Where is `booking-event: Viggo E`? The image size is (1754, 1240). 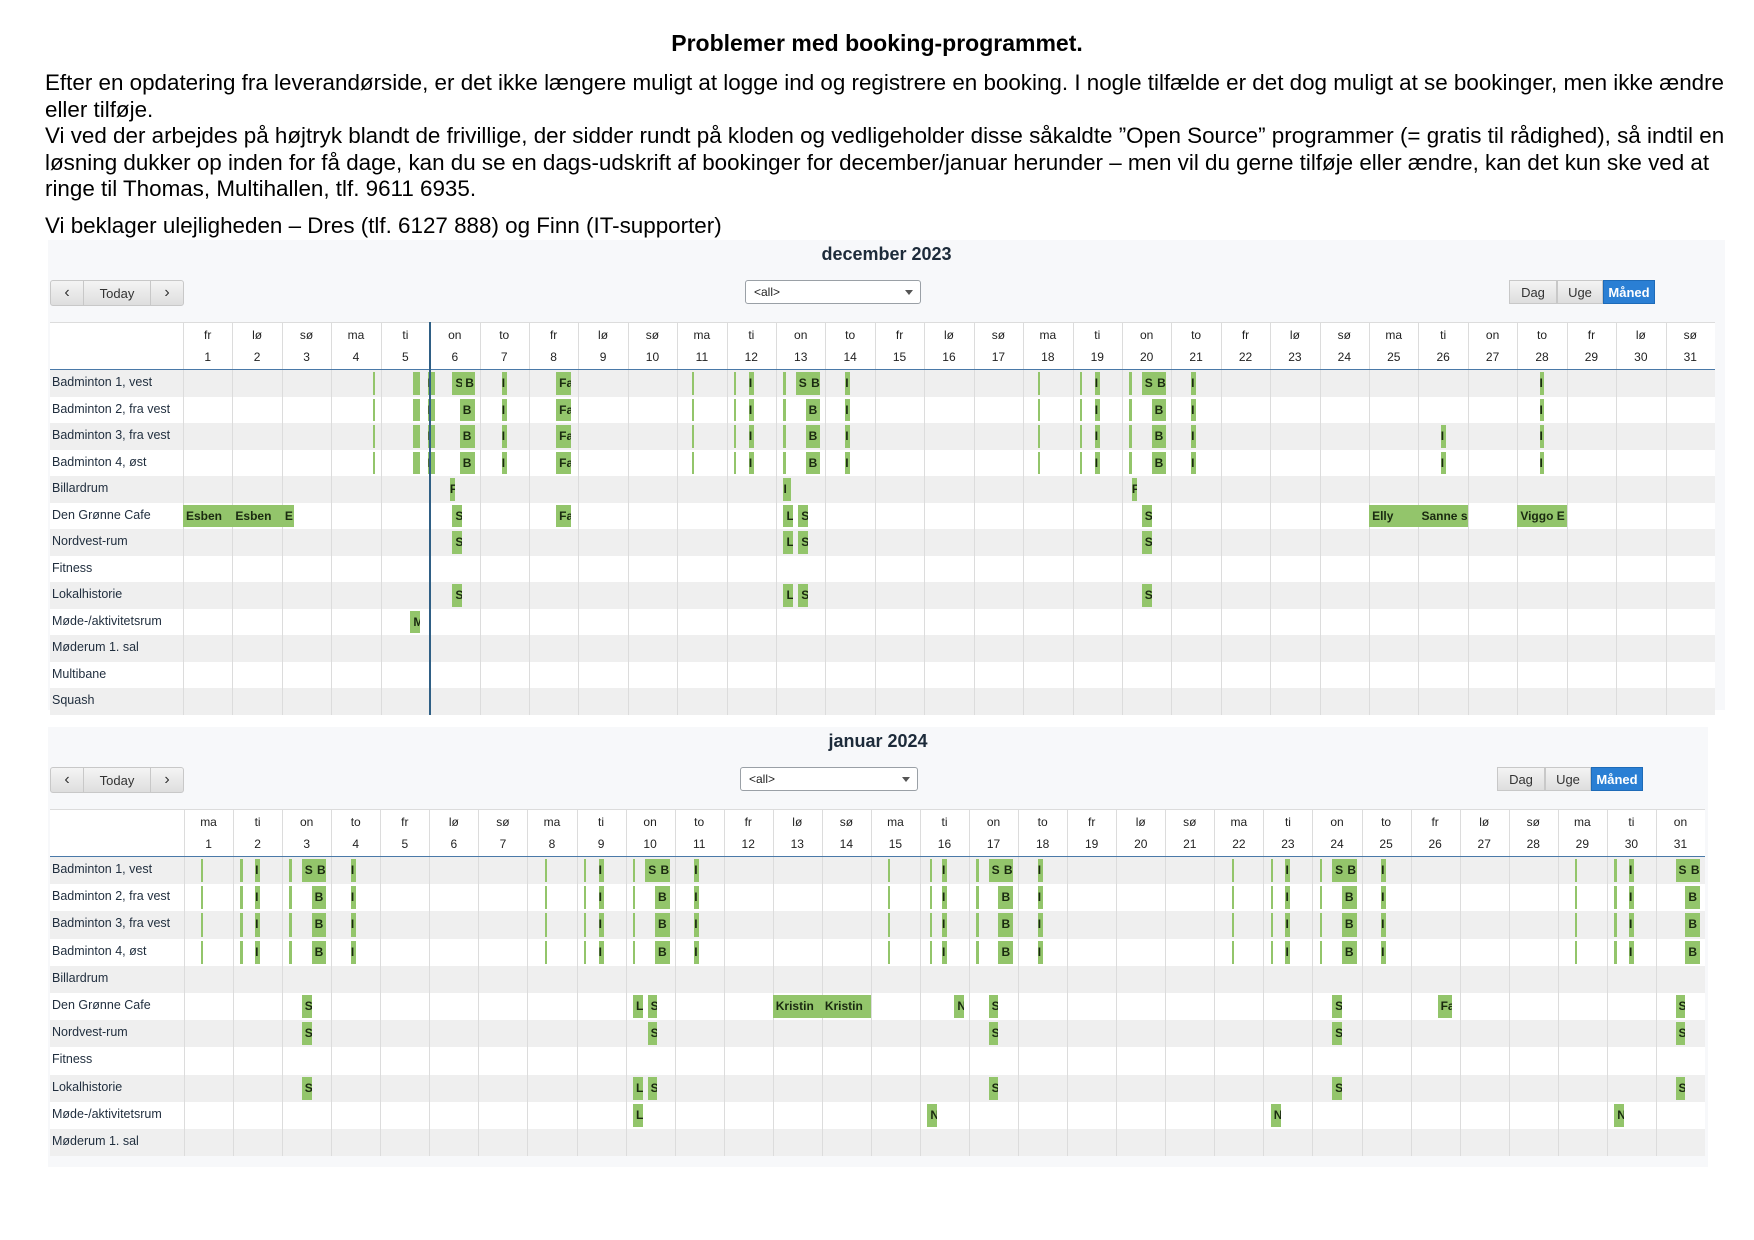 booking-event: Viggo E is located at coordinates (1542, 515).